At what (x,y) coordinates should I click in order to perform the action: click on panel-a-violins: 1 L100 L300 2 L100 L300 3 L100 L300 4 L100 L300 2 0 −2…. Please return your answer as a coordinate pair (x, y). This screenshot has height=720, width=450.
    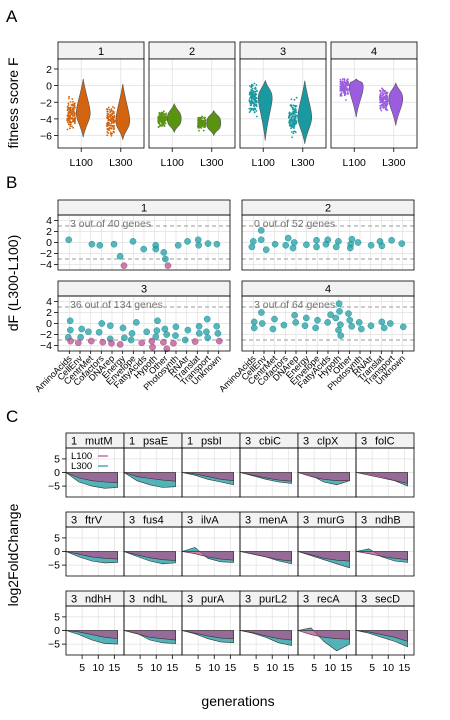
    Looking at the image, I should click on (229, 105).